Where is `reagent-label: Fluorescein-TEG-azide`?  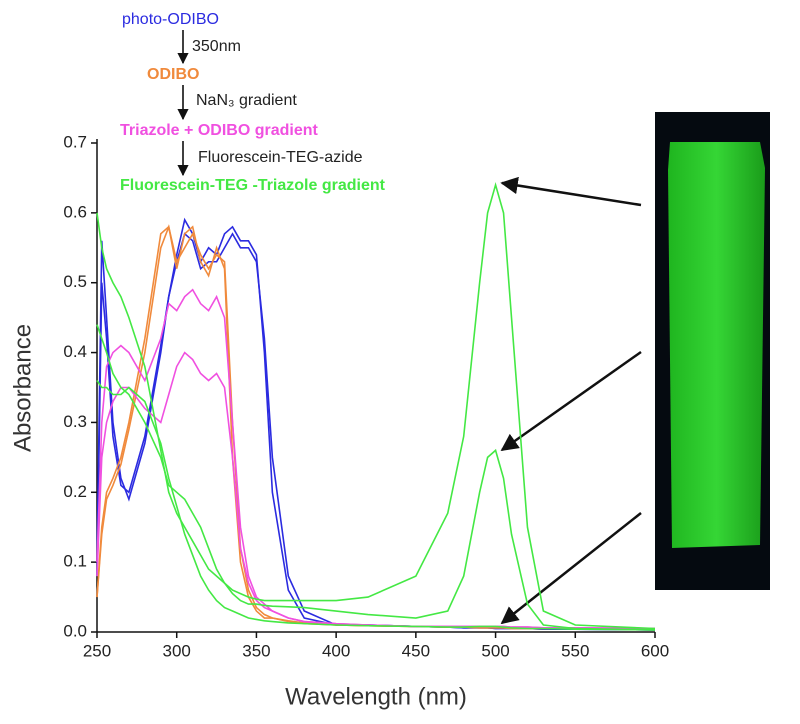
reagent-label: Fluorescein-TEG-azide is located at coordinates (280, 157).